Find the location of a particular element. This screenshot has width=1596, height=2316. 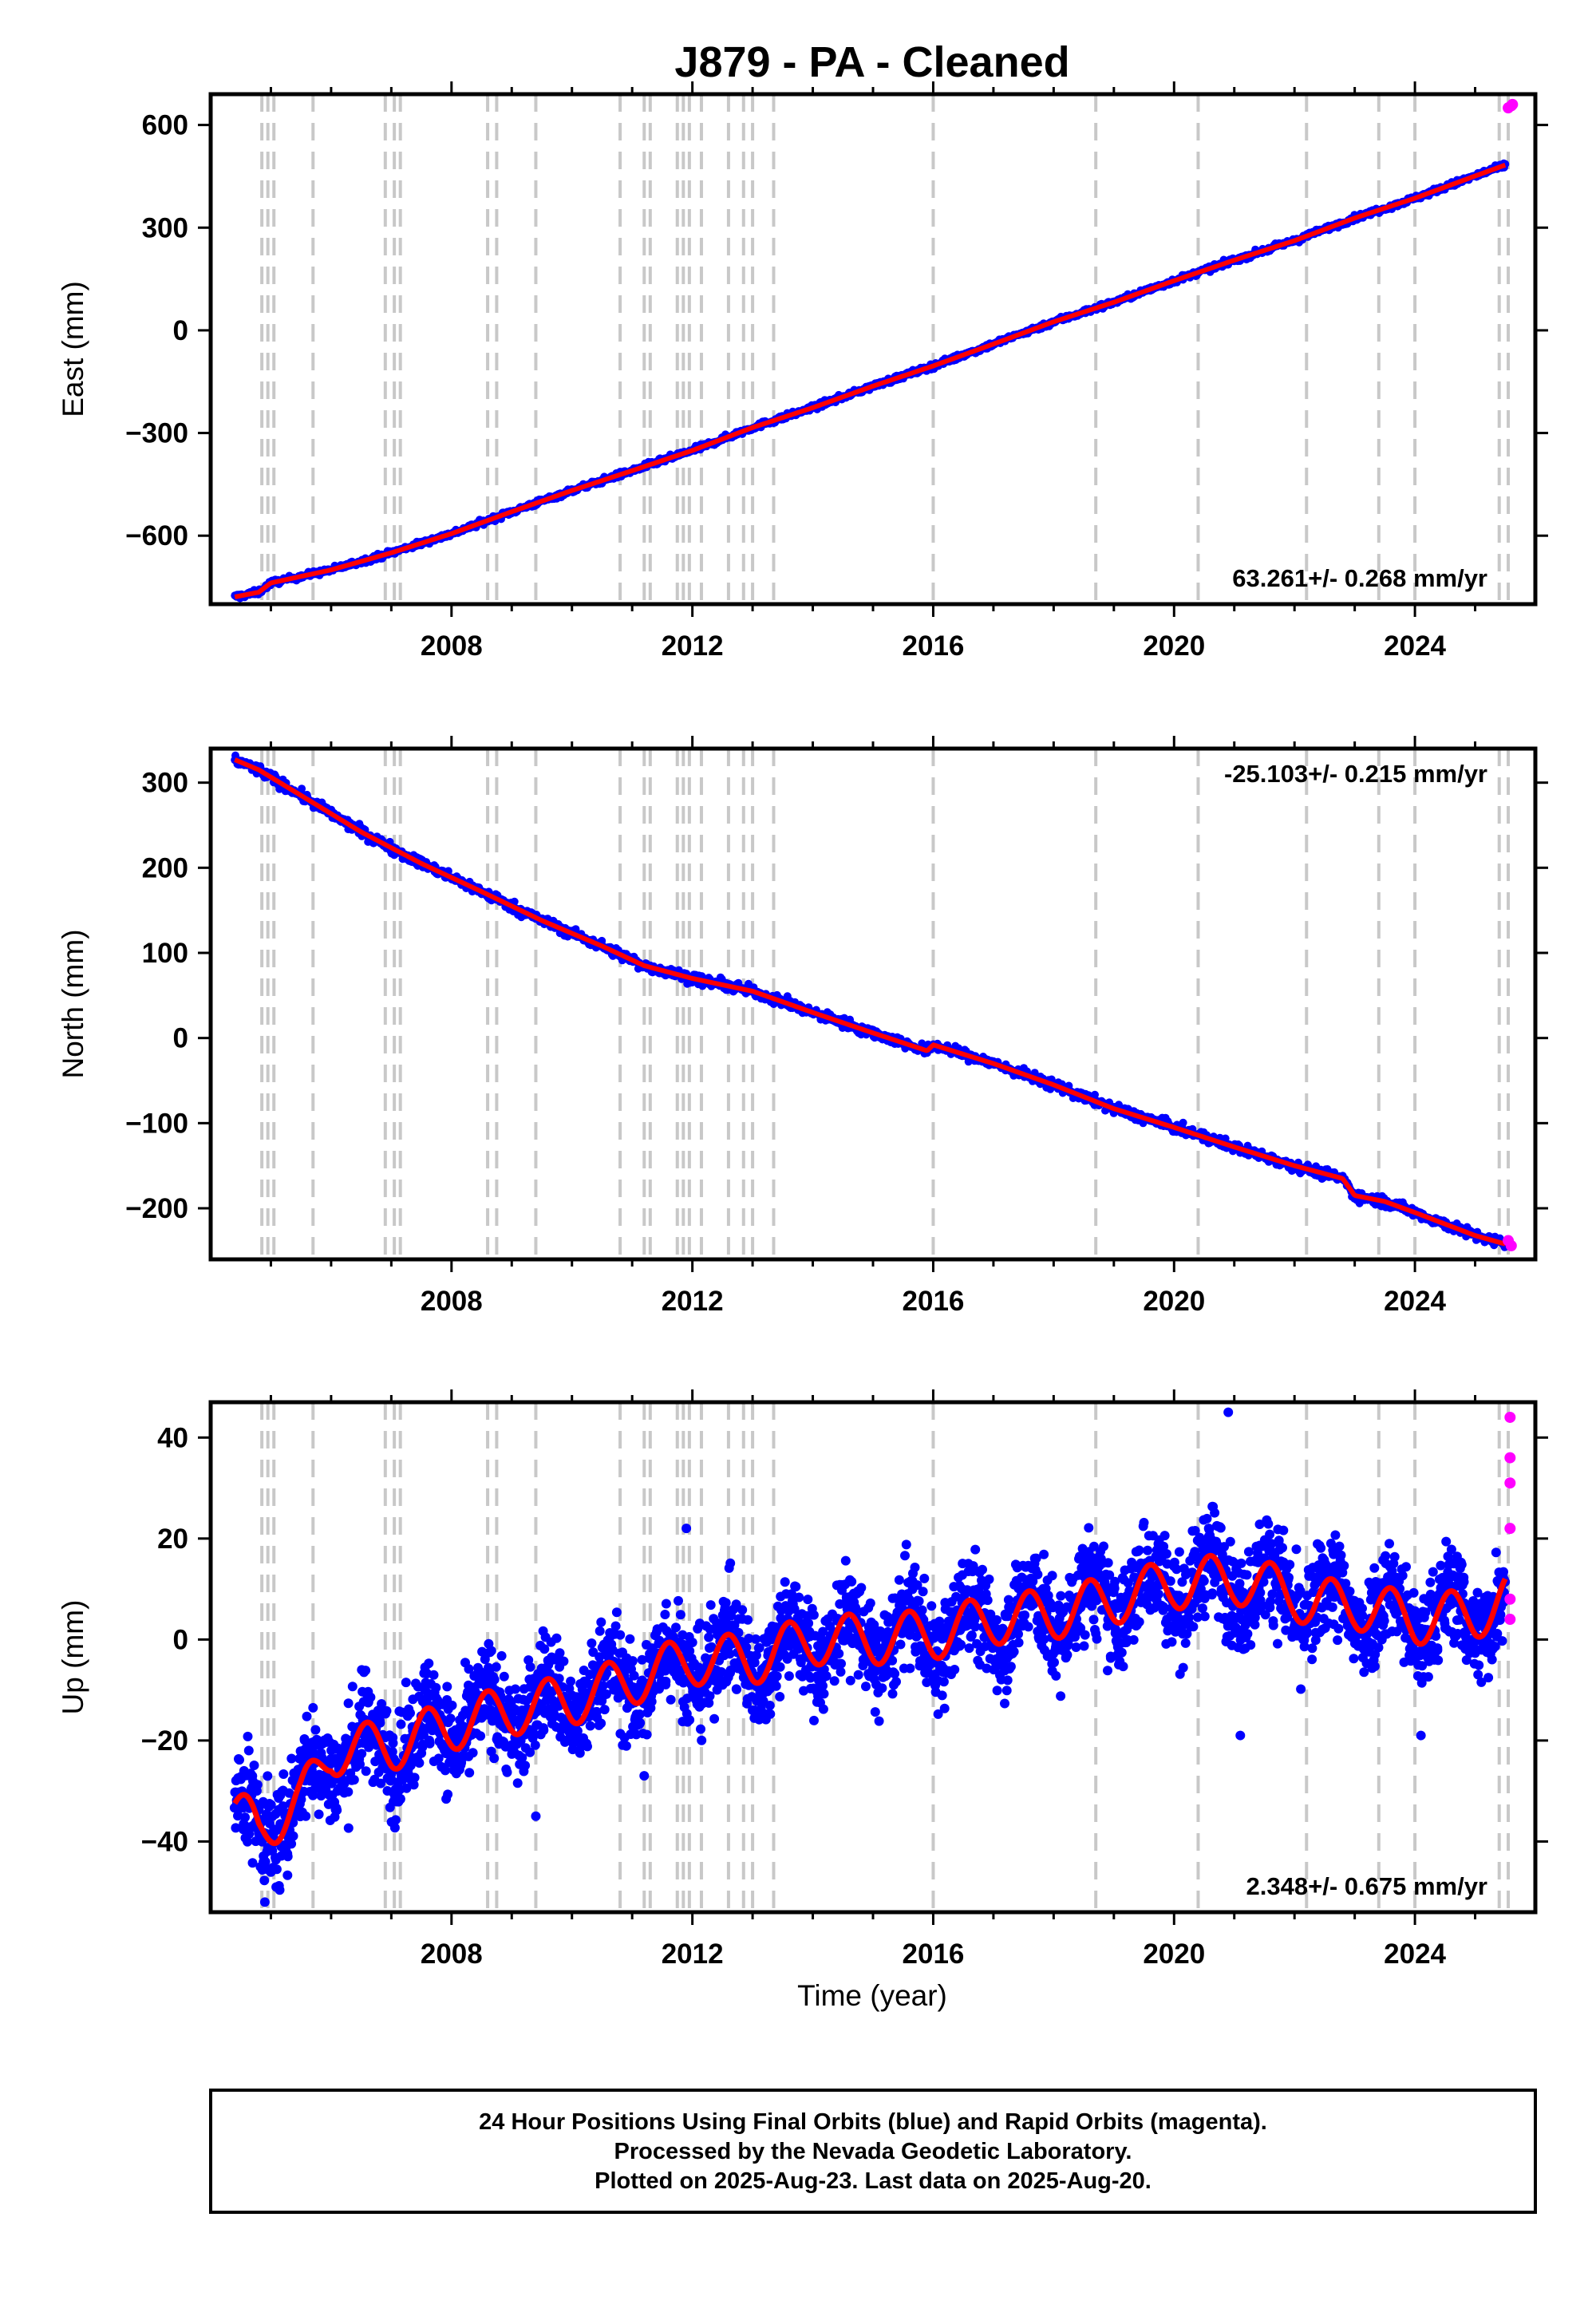

y-tick-label: −100 is located at coordinates (156, 1123).